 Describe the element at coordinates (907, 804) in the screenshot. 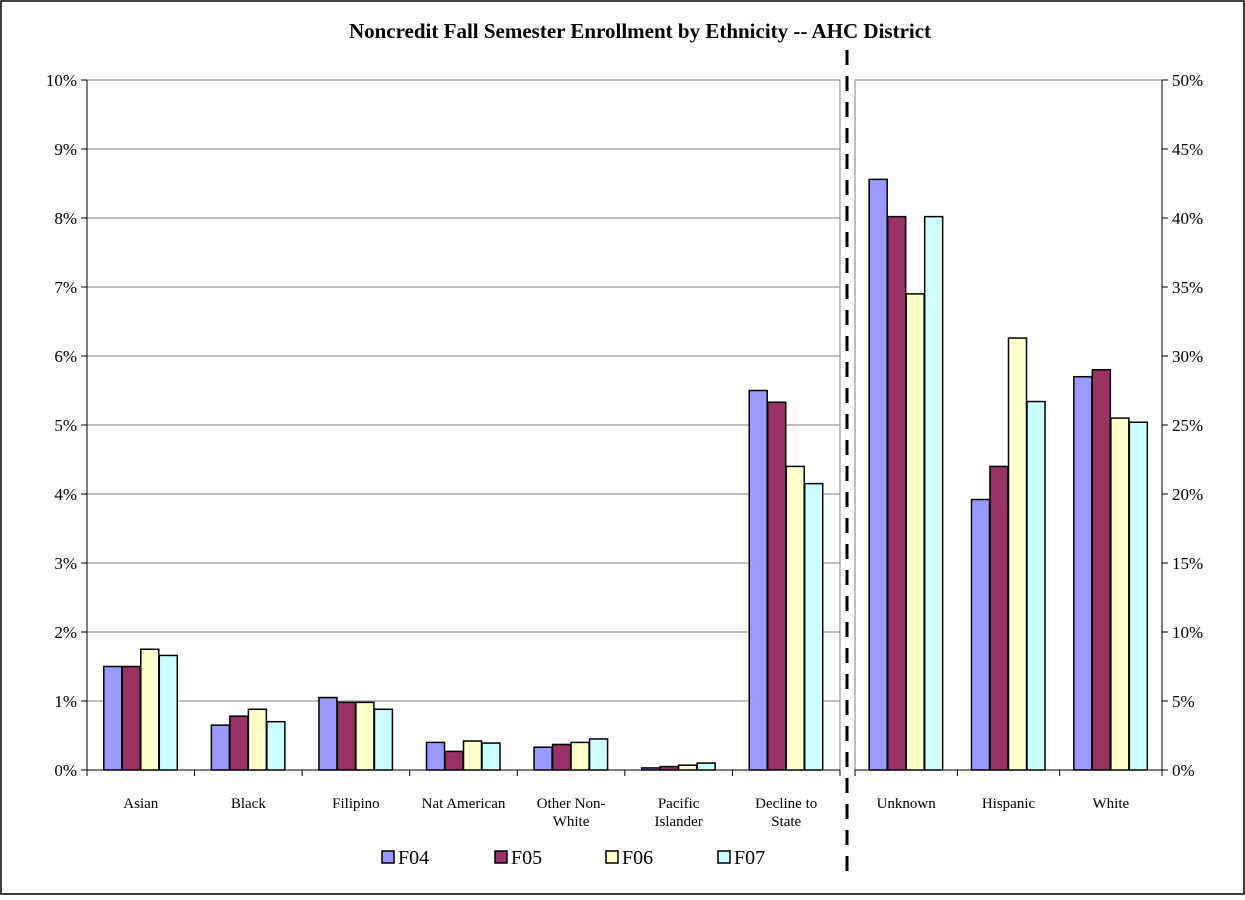

I see `x-category-label: Unknown` at that location.